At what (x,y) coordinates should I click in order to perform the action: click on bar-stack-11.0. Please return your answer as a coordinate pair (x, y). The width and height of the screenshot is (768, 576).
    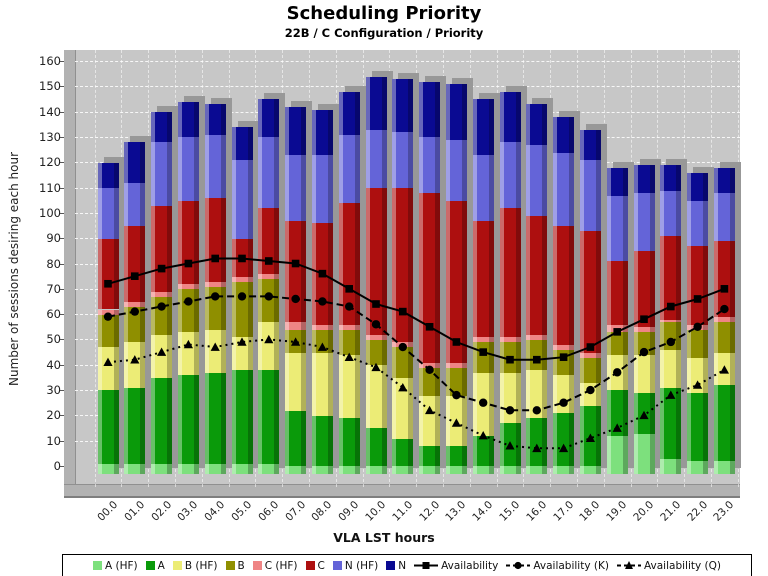
    Looking at the image, I should click on (403, 276).